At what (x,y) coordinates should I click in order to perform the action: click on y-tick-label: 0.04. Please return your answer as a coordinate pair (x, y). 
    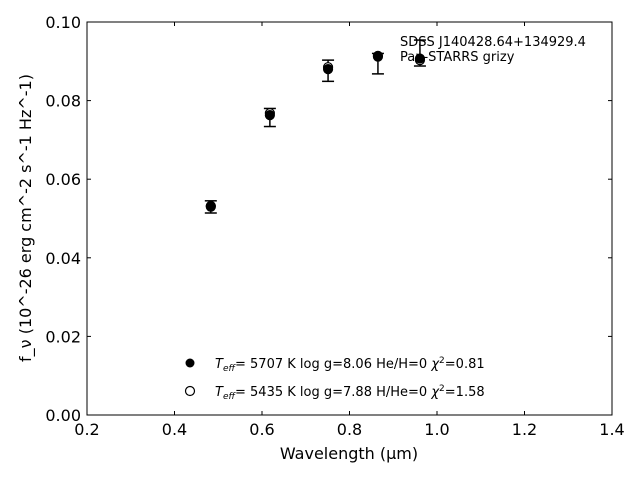
    Looking at the image, I should click on (63, 258).